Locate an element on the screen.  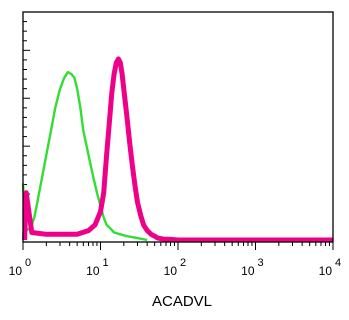
x-tick-label: 10⁰ is located at coordinates (20, 267).